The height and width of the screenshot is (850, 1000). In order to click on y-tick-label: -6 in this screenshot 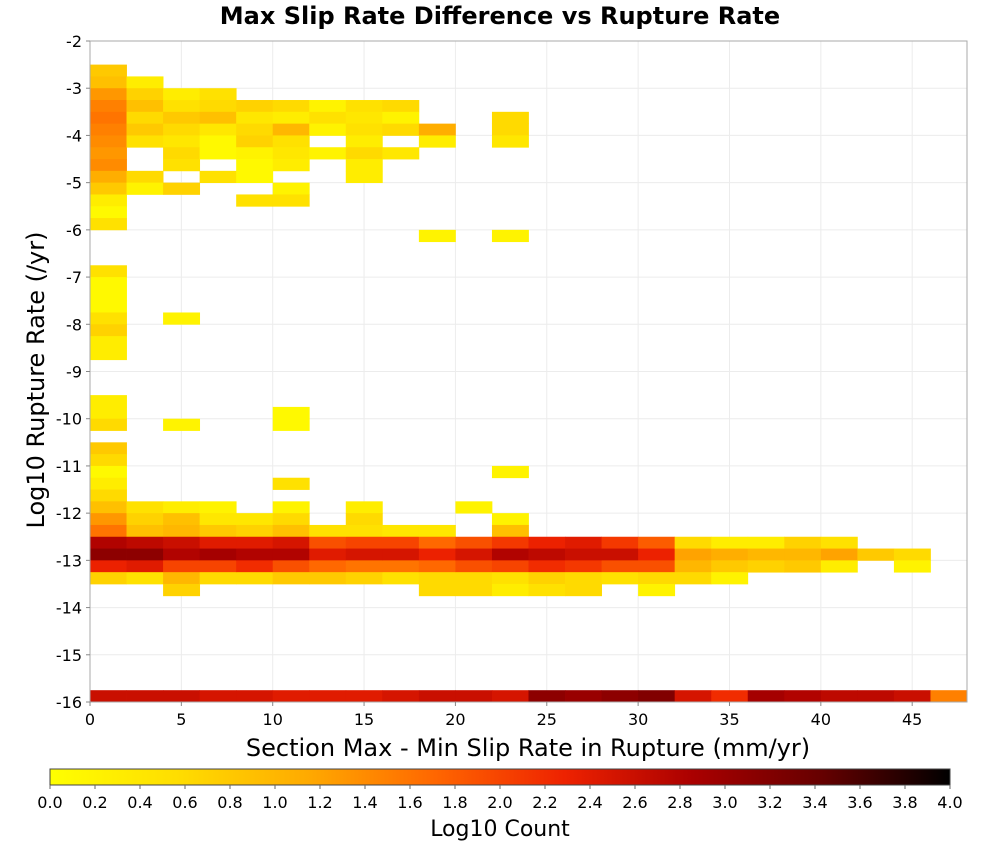, I will do `click(74, 230)`.